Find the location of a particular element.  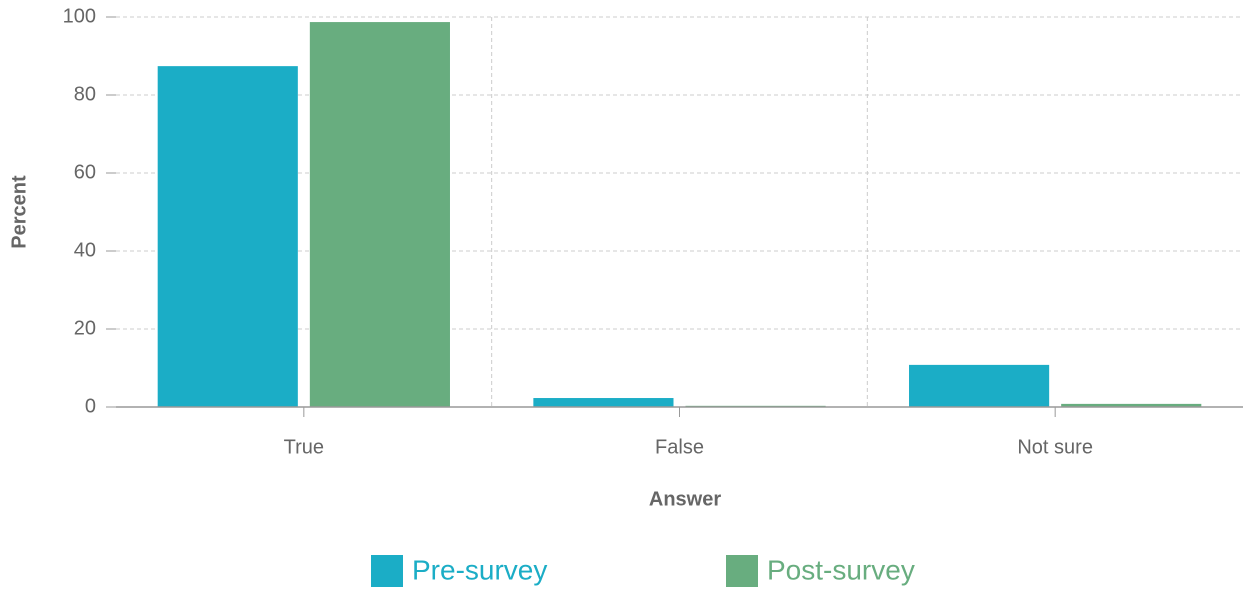

y-tick-label: 20 is located at coordinates (85, 328).